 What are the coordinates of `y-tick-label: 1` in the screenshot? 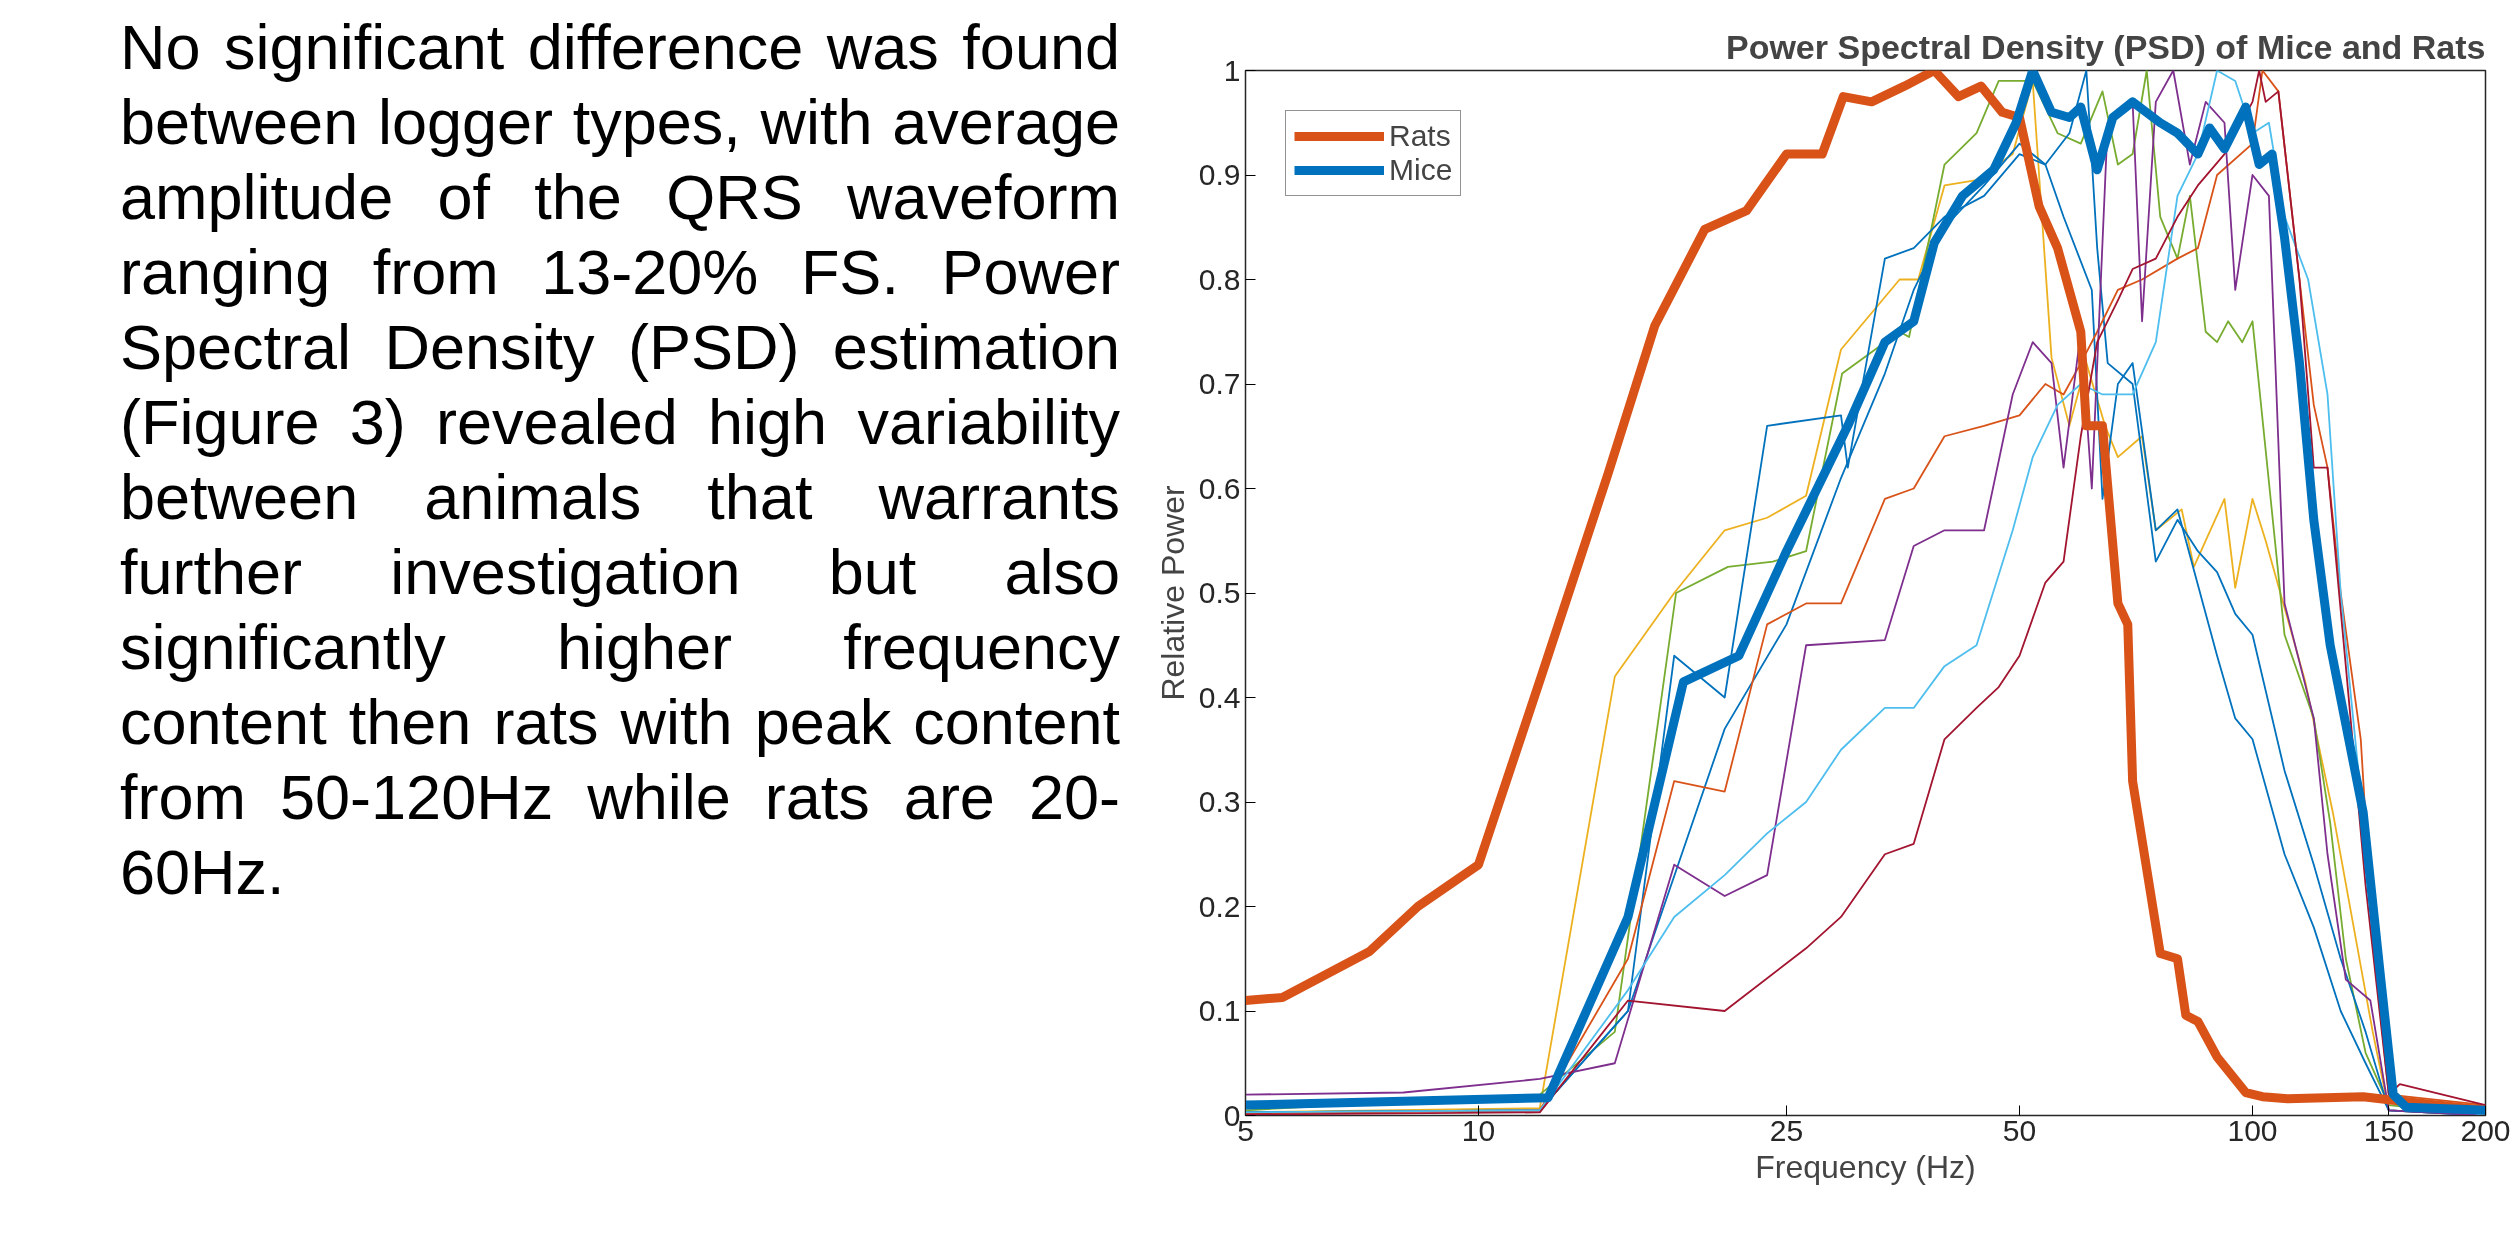 It's located at (1232, 70).